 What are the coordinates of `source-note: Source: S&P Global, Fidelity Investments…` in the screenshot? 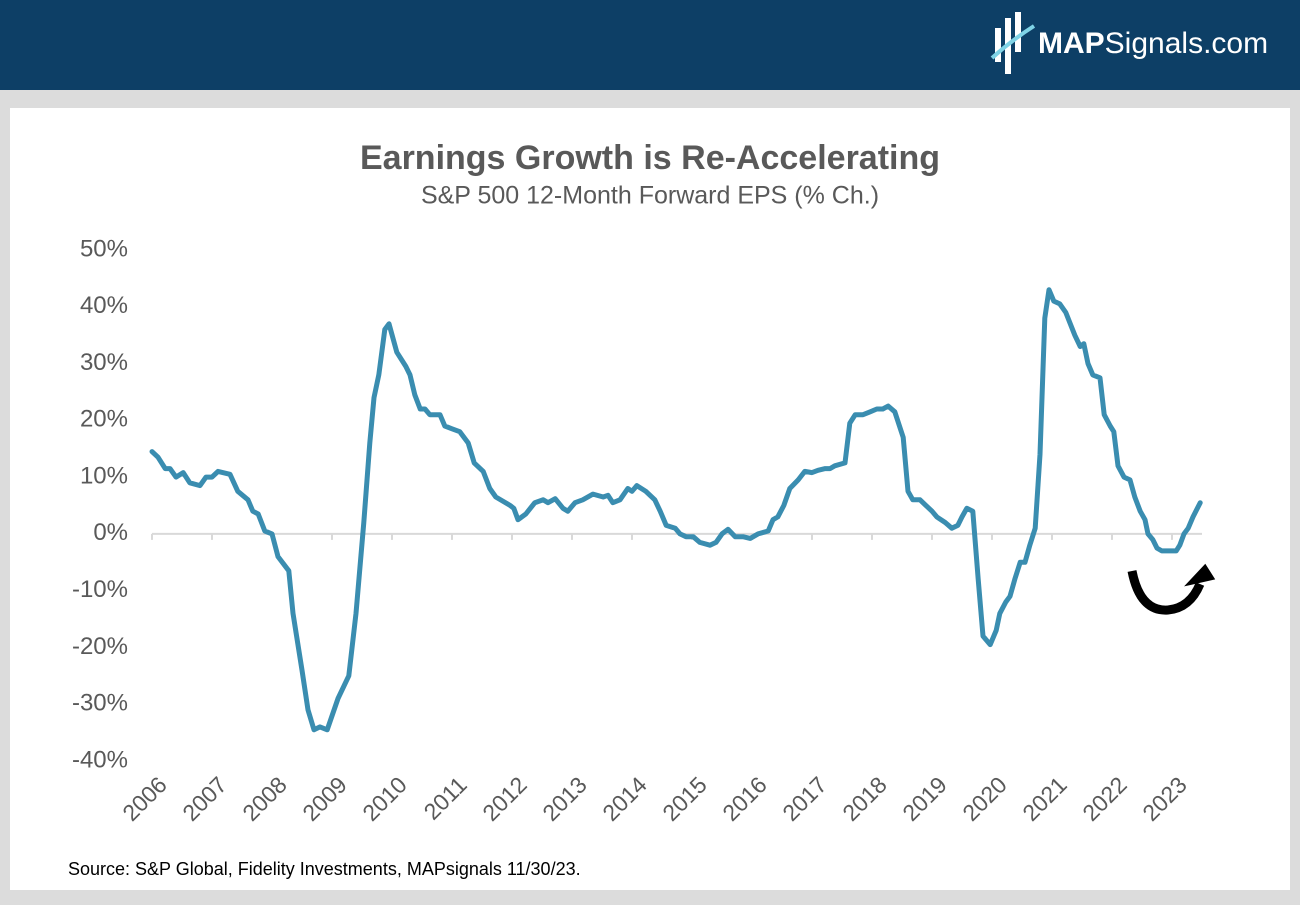 It's located at (324, 869).